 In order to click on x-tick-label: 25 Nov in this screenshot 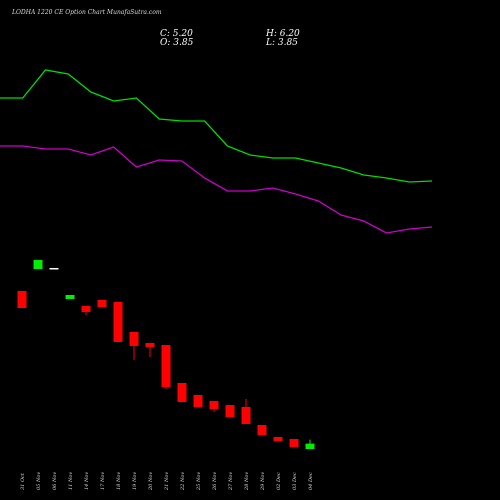, I will do `click(199, 481)`.